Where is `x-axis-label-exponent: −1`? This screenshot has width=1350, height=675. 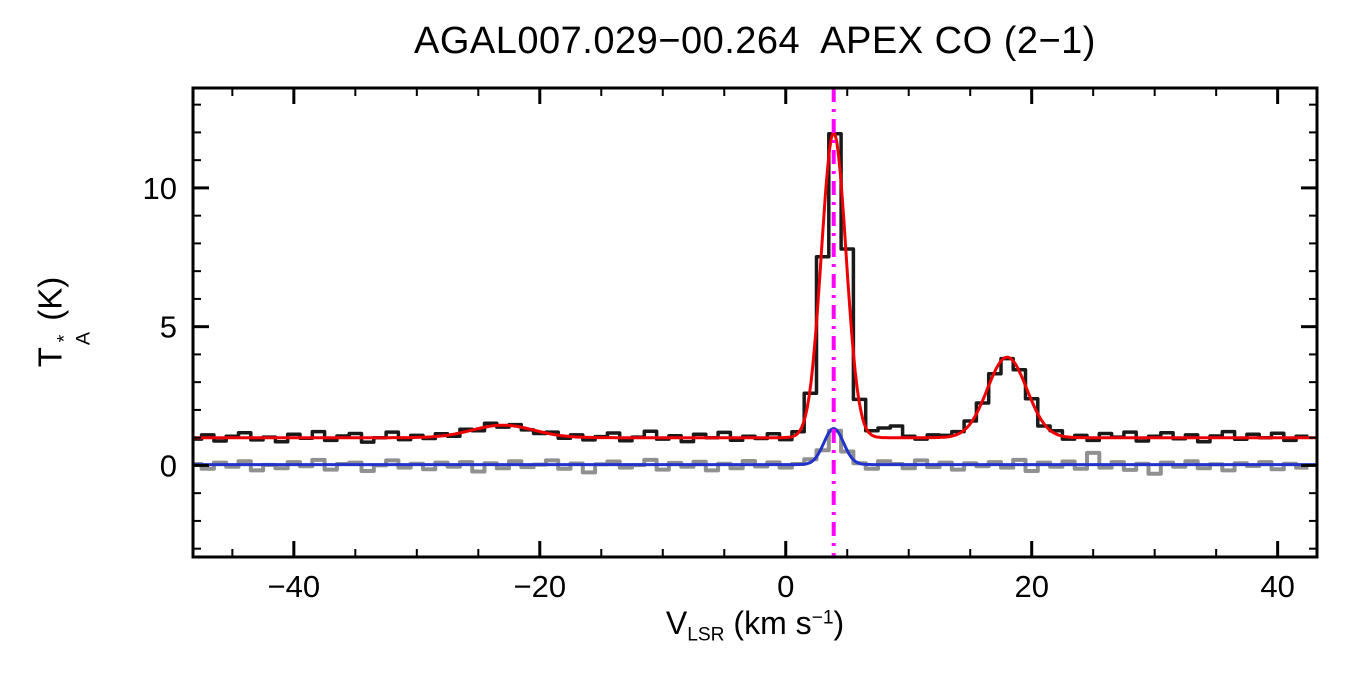 x-axis-label-exponent: −1 is located at coordinates (822, 618).